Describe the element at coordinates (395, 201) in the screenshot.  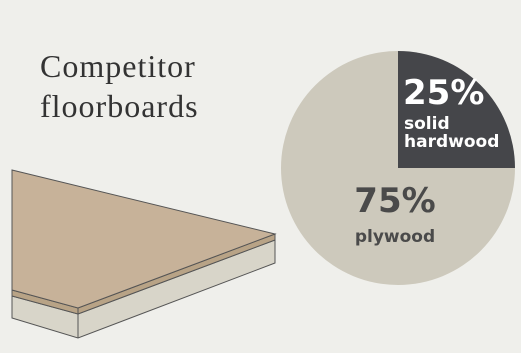
I see `value-label: 75%` at that location.